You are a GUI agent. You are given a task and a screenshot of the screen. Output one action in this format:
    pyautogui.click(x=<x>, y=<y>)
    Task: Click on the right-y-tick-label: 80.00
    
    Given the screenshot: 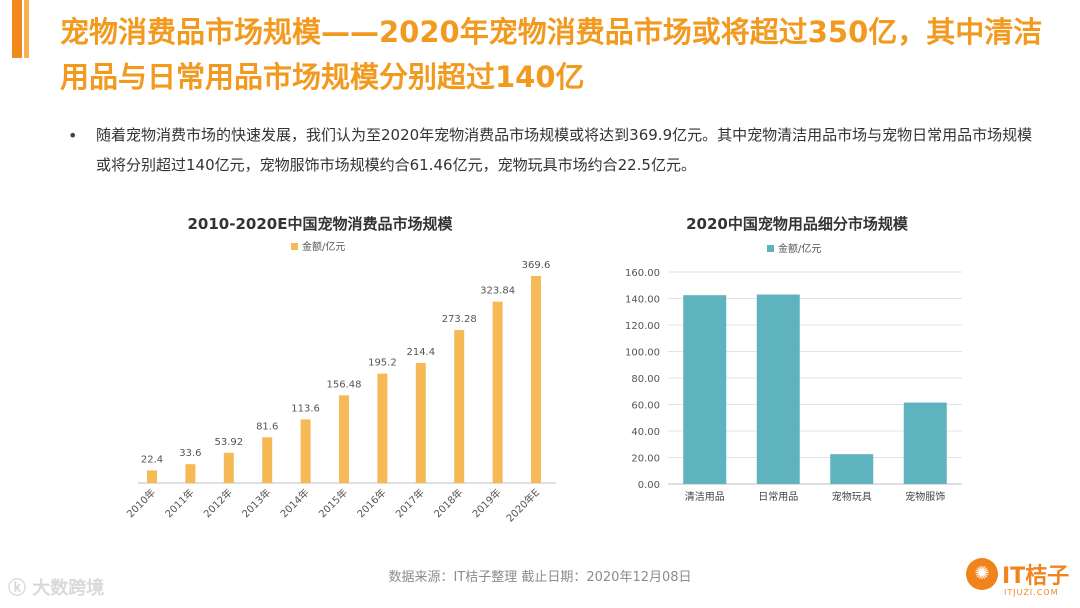 What is the action you would take?
    pyautogui.click(x=645, y=379)
    